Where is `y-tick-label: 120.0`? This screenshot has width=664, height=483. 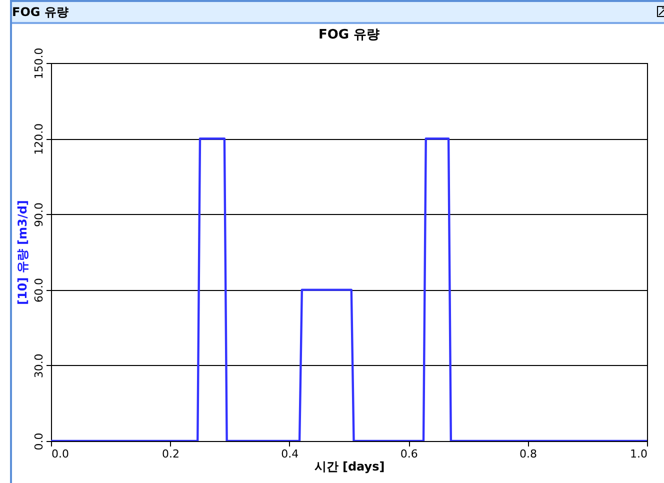
y-tick-label: 120.0 is located at coordinates (39, 139).